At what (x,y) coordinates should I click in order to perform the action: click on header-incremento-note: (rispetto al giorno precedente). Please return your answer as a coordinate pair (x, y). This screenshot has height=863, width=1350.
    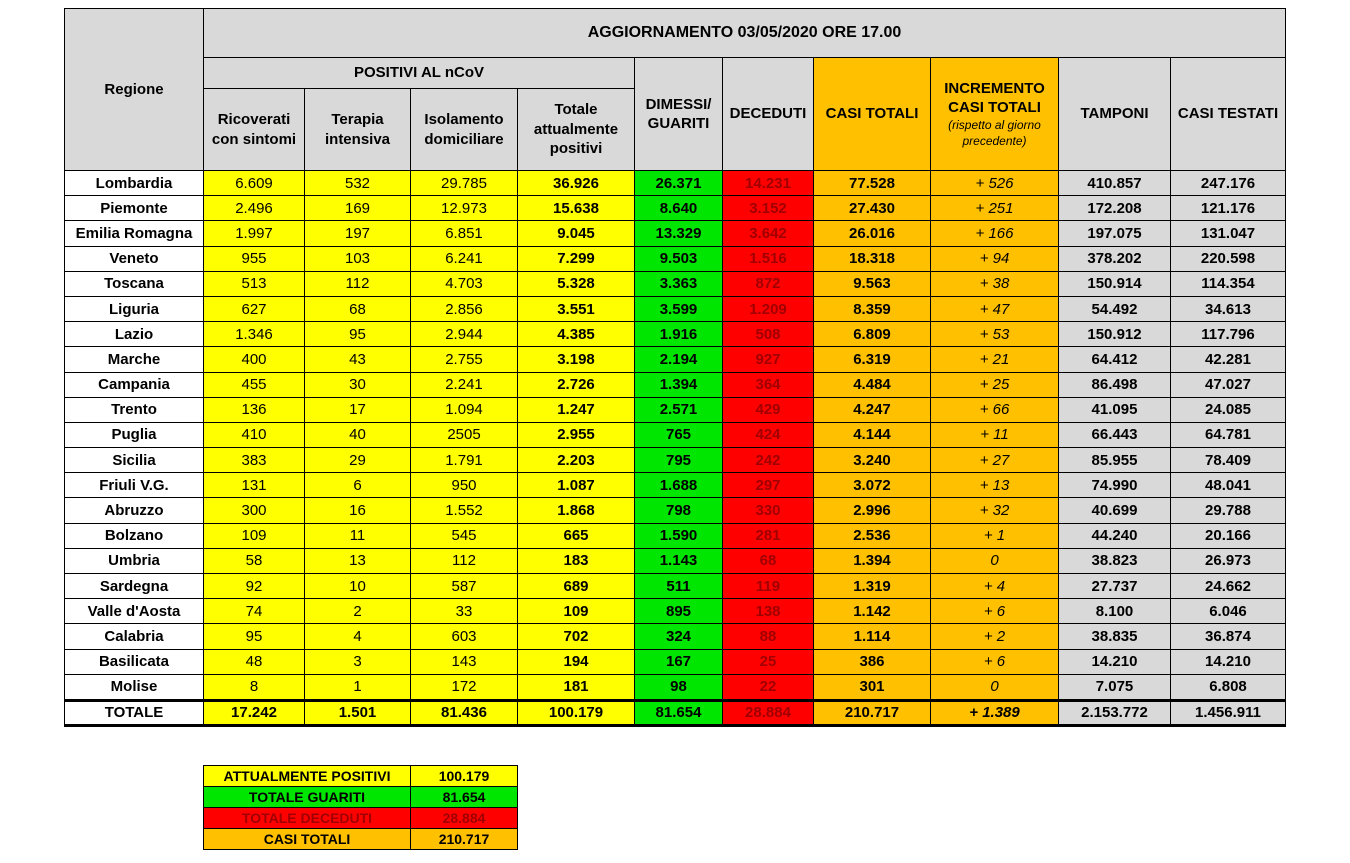
    Looking at the image, I should click on (994, 132).